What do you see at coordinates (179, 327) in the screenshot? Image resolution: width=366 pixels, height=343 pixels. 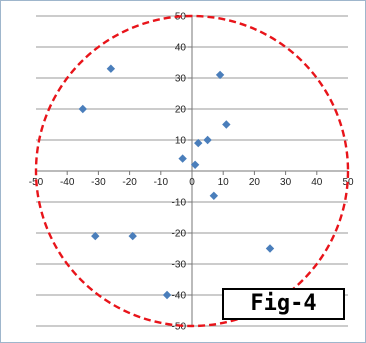 I see `y-tick-label: -50` at bounding box center [179, 327].